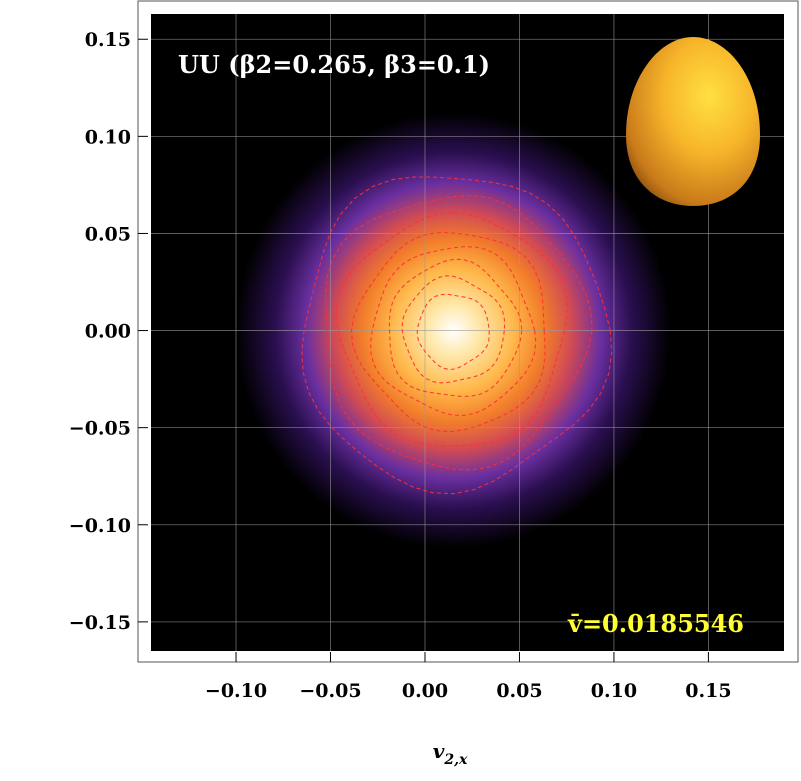 The width and height of the screenshot is (801, 781). I want to click on x-axis-label-main: v, so click(439, 751).